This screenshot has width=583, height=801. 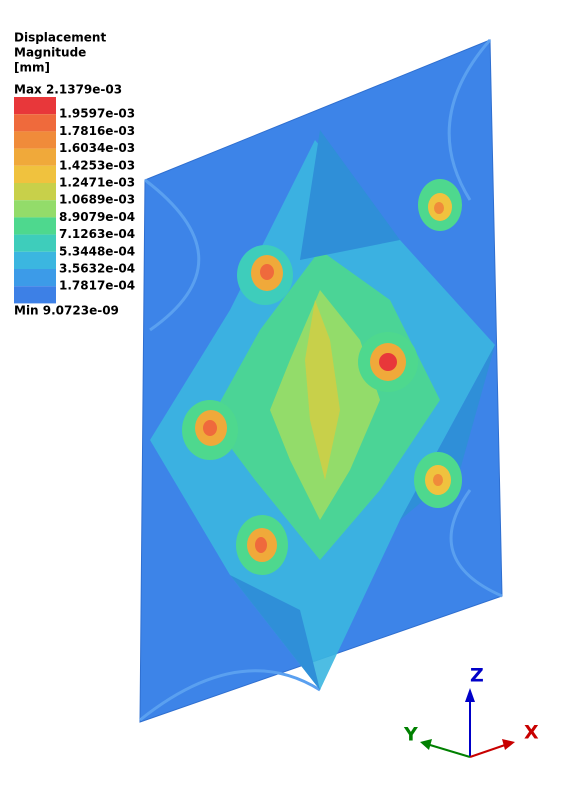 I want to click on legend-max: Max 2.1379e-03, so click(x=68, y=90).